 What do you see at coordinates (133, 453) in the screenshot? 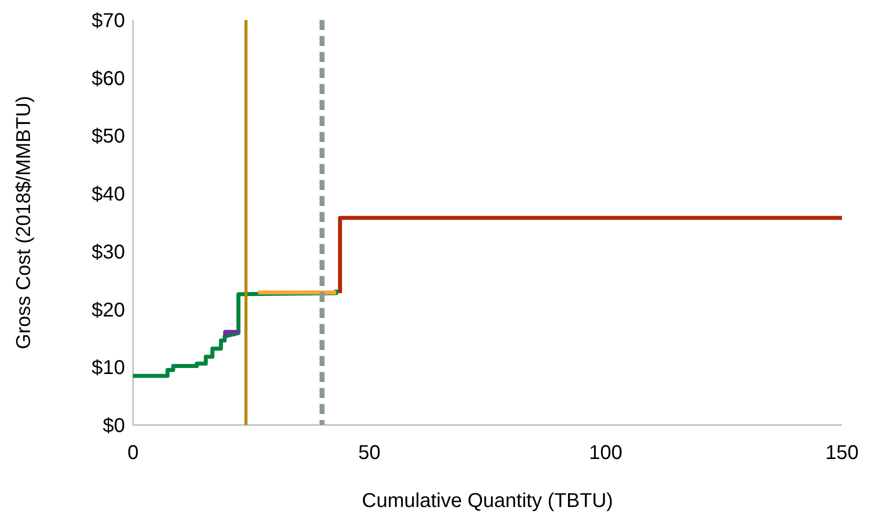
I see `x-tick-label: 0` at bounding box center [133, 453].